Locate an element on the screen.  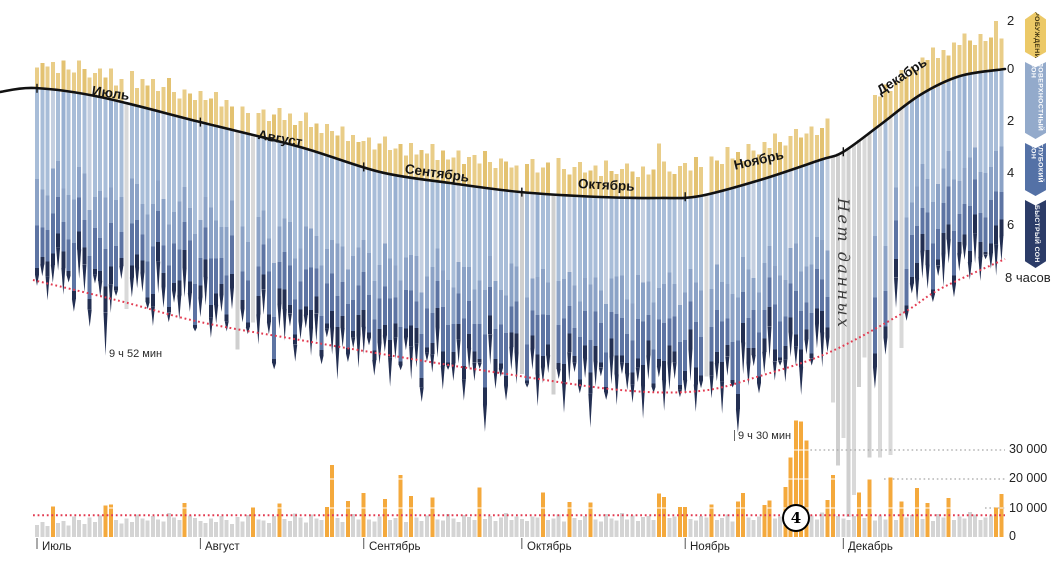
month-label-bottom-september: Сентябрь is located at coordinates (395, 547).